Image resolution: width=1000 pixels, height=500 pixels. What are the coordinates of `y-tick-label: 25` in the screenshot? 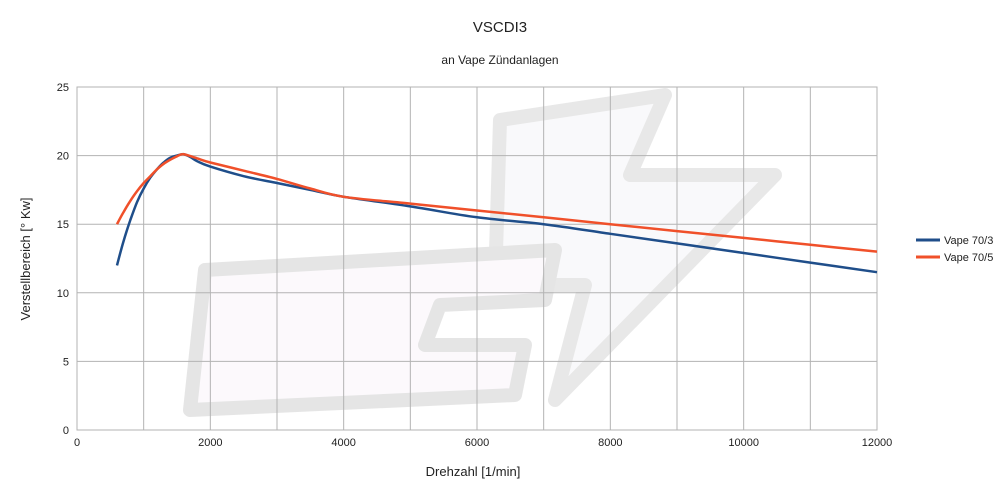 It's located at (63, 88).